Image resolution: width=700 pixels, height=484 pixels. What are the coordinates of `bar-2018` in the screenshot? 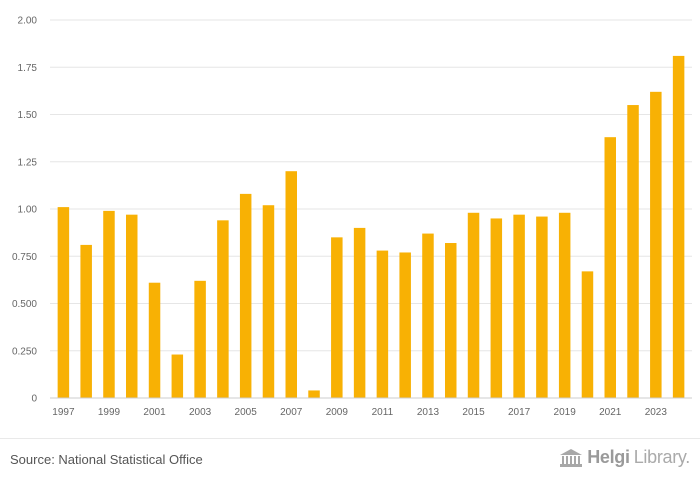 It's located at (542, 307).